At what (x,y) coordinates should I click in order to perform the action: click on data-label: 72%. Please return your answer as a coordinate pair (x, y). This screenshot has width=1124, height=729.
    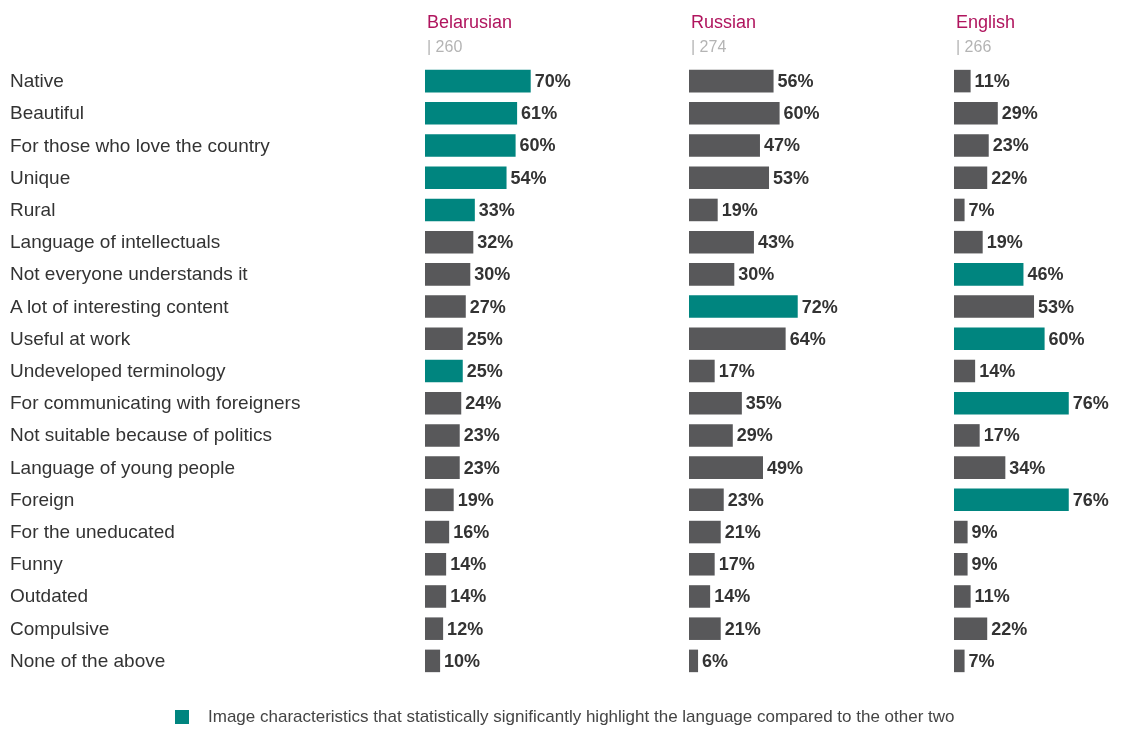
    Looking at the image, I should click on (819, 306).